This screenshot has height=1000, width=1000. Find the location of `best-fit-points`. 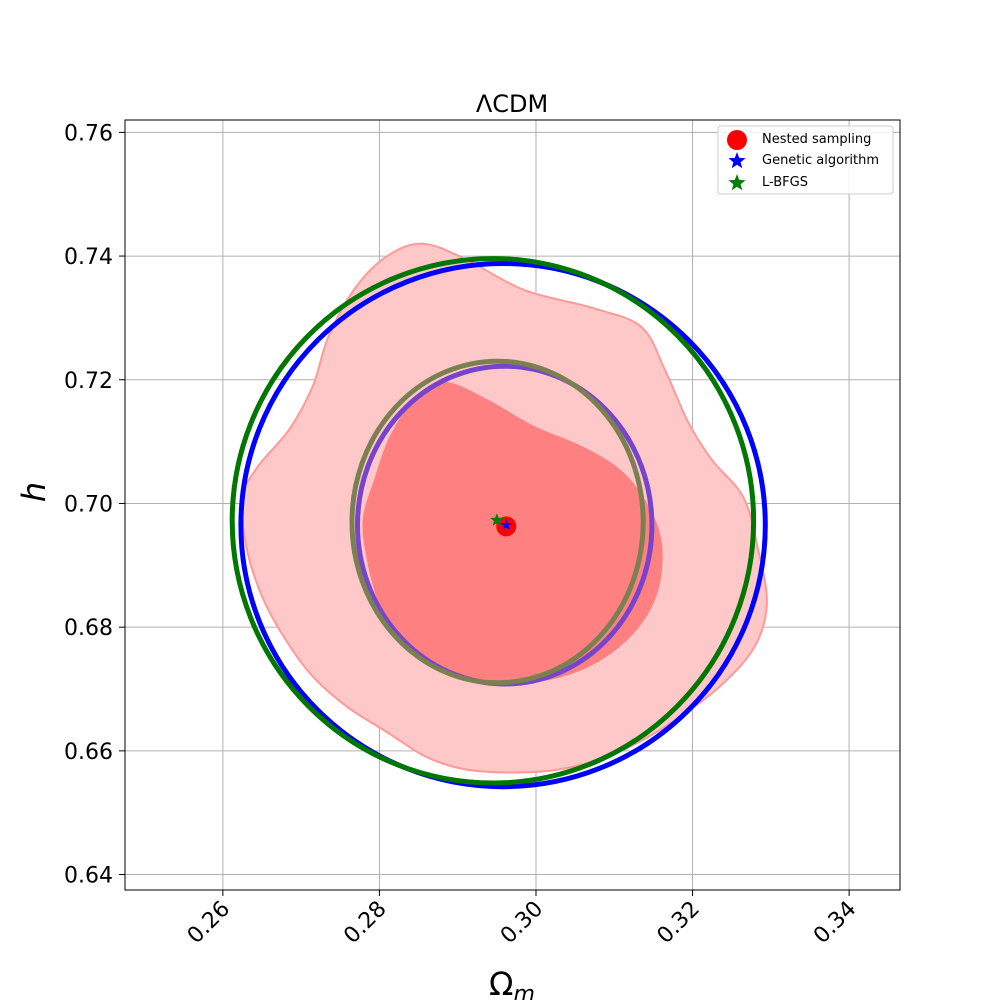

best-fit-points is located at coordinates (503, 525).